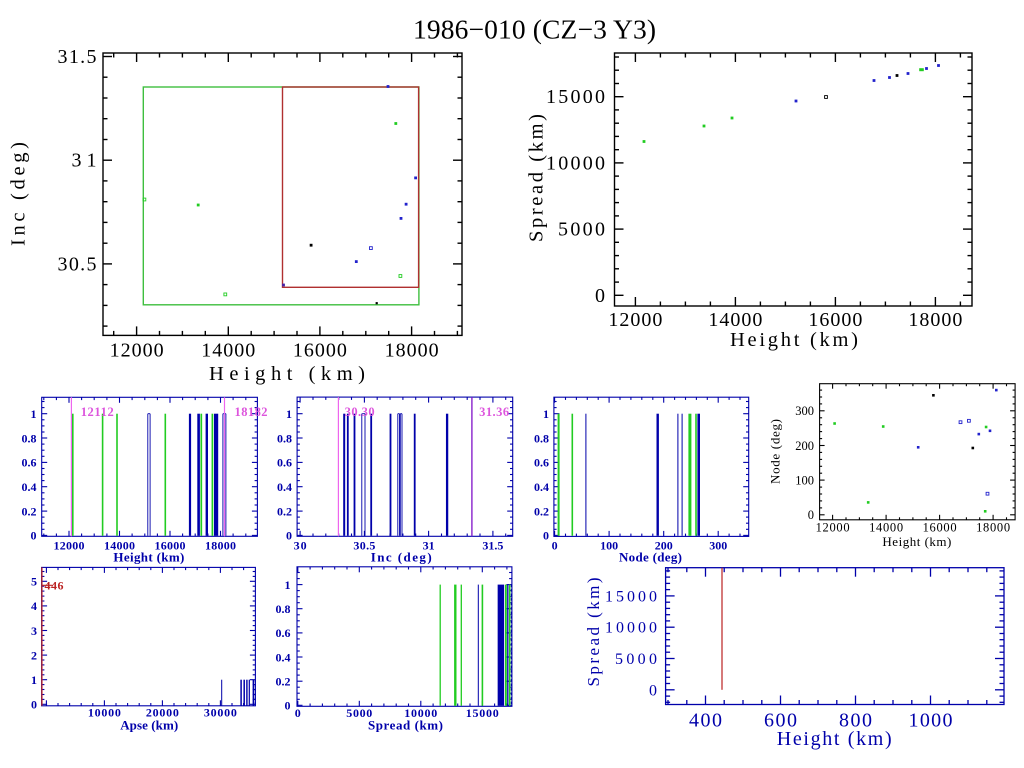 The height and width of the screenshot is (768, 1024). What do you see at coordinates (34, 655) in the screenshot?
I see `svg-text: 2` at bounding box center [34, 655].